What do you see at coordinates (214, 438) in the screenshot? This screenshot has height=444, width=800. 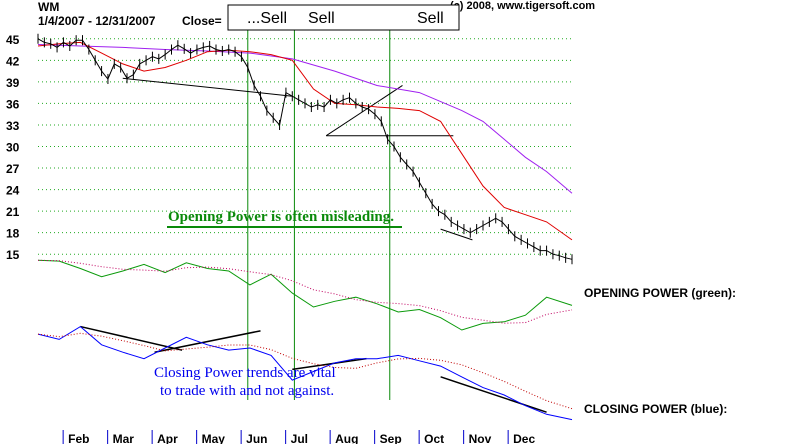 I see `month-label-may: May` at bounding box center [214, 438].